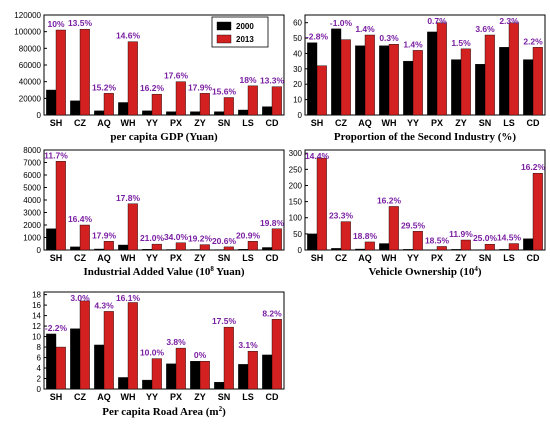  Describe the element at coordinates (32, 150) in the screenshot. I see `y-tick-label: 8000` at that location.